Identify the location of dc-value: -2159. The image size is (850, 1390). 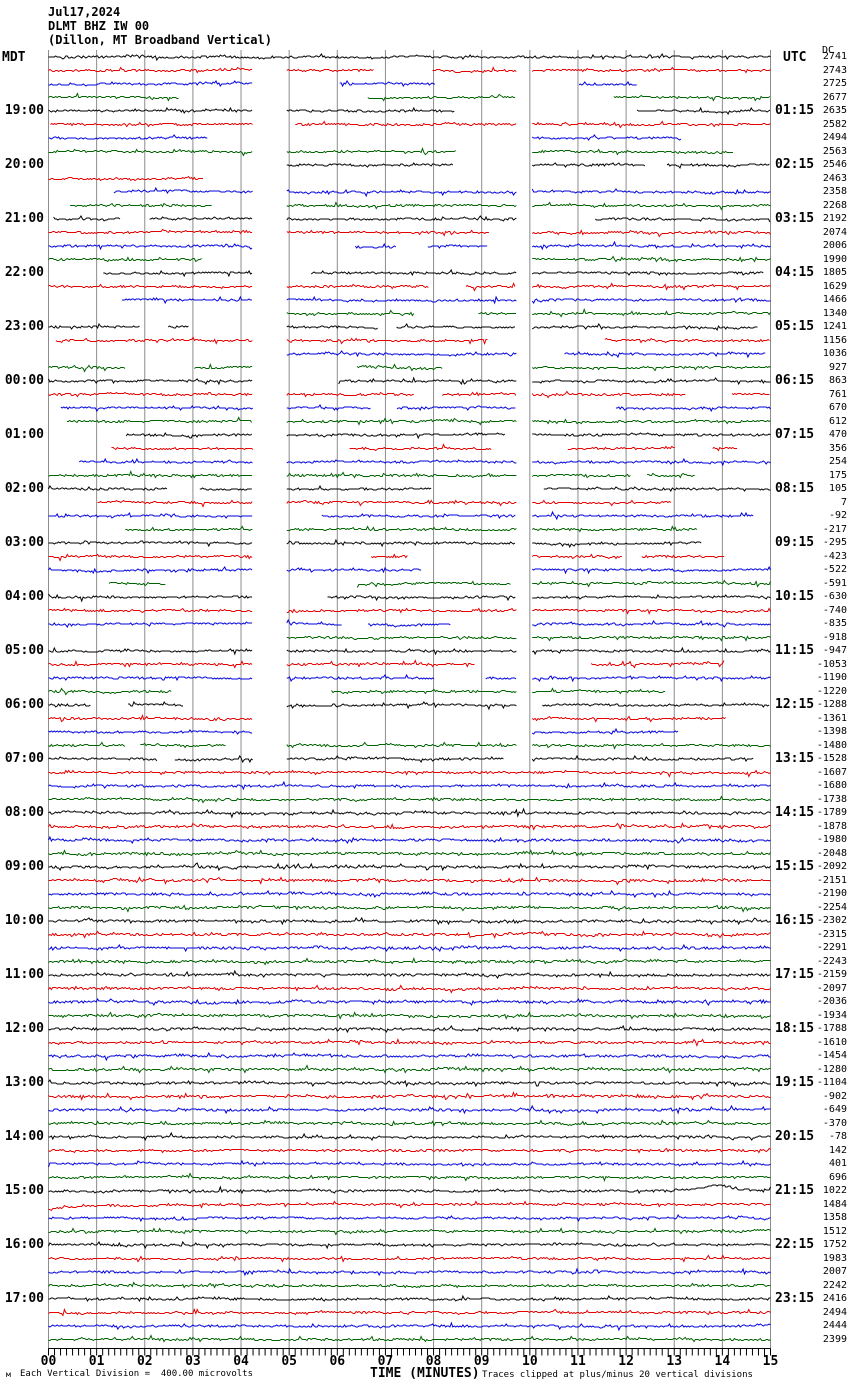
(831, 974).